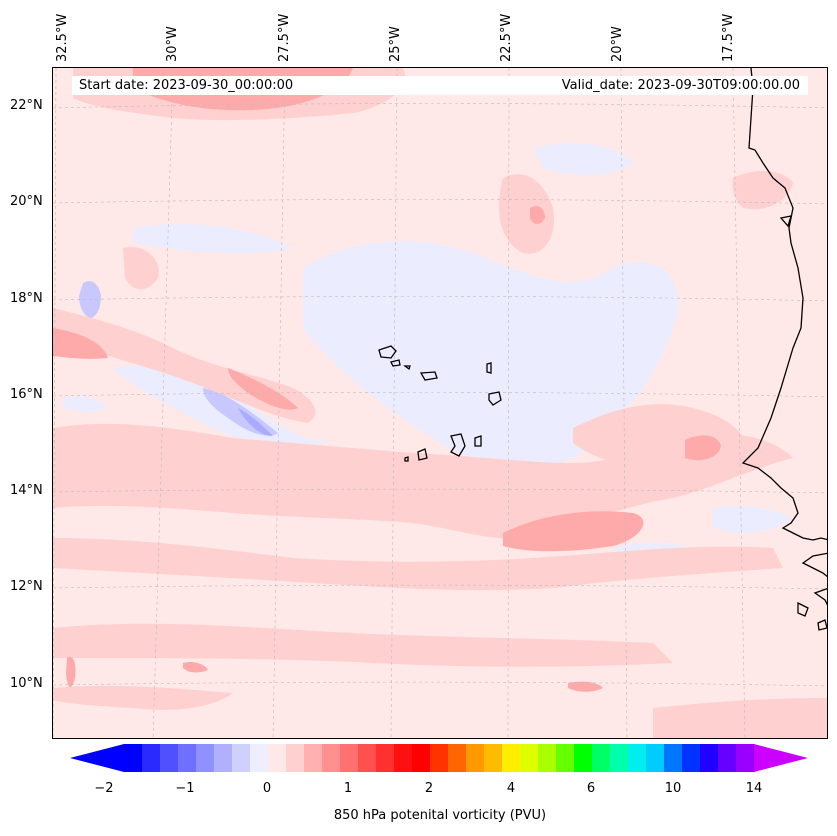  I want to click on colorbar-tick: 0, so click(267, 788).